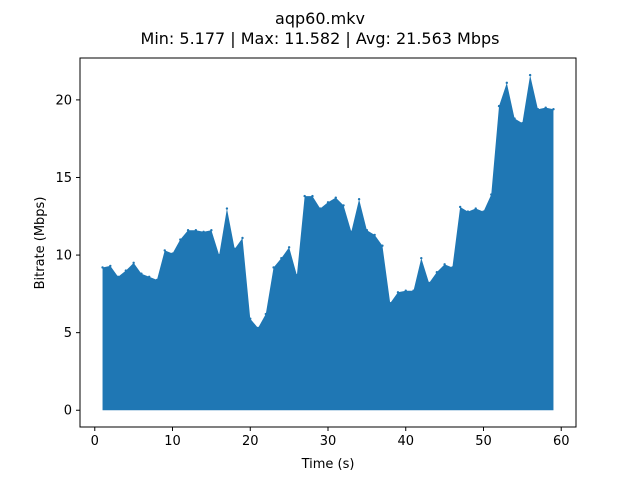 This screenshot has height=480, width=640. I want to click on x-tick-label: 0, so click(95, 441).